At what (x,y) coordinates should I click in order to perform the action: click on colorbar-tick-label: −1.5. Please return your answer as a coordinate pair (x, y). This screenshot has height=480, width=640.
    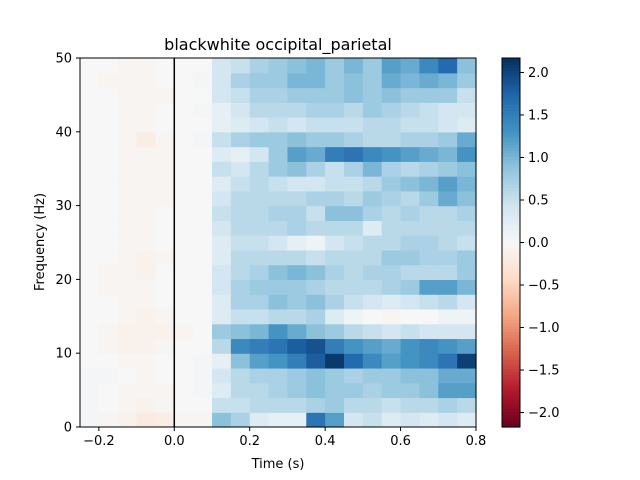
    Looking at the image, I should click on (544, 371).